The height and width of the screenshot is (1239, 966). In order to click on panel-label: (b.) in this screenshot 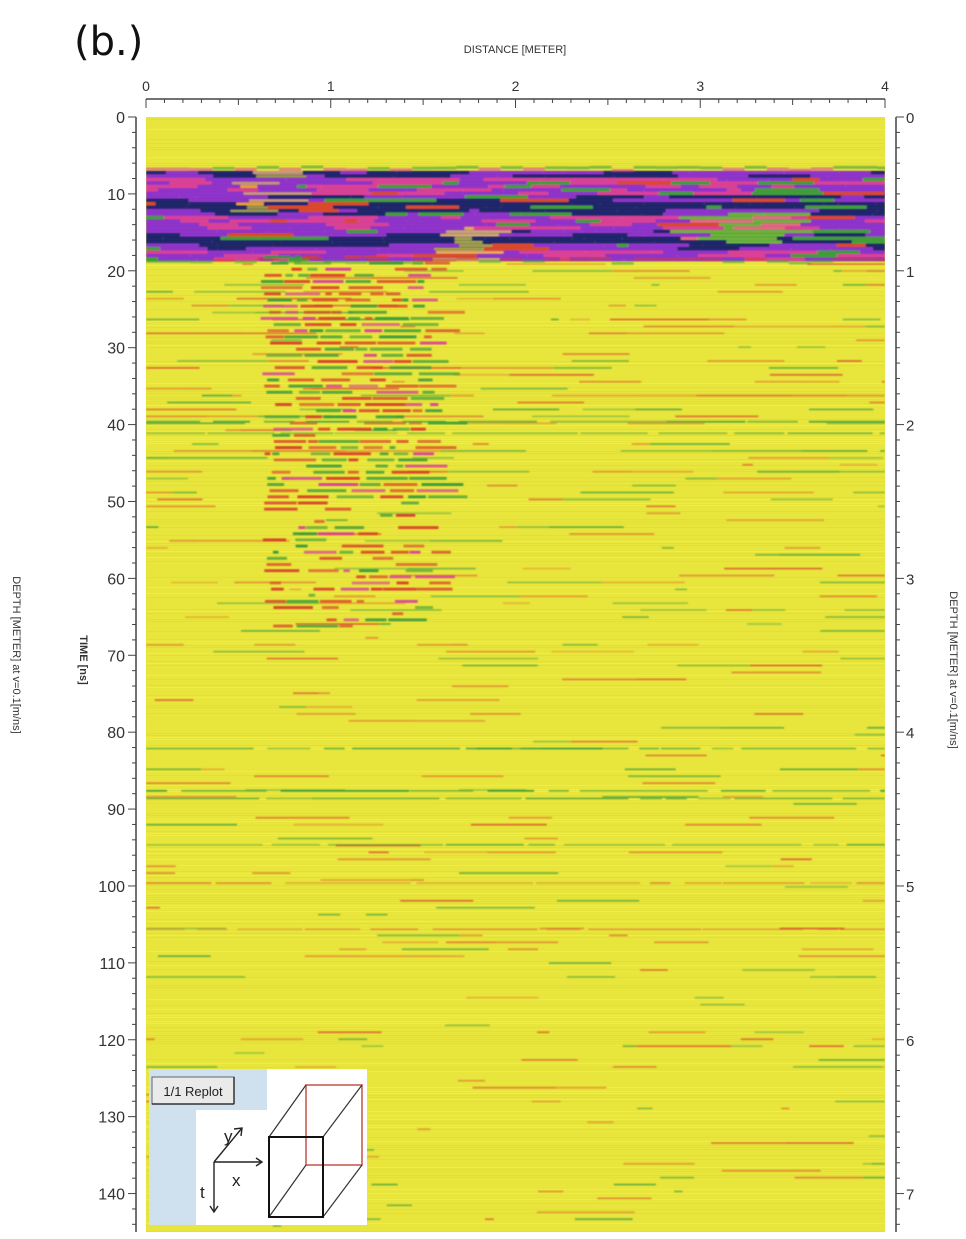, I will do `click(108, 42)`.